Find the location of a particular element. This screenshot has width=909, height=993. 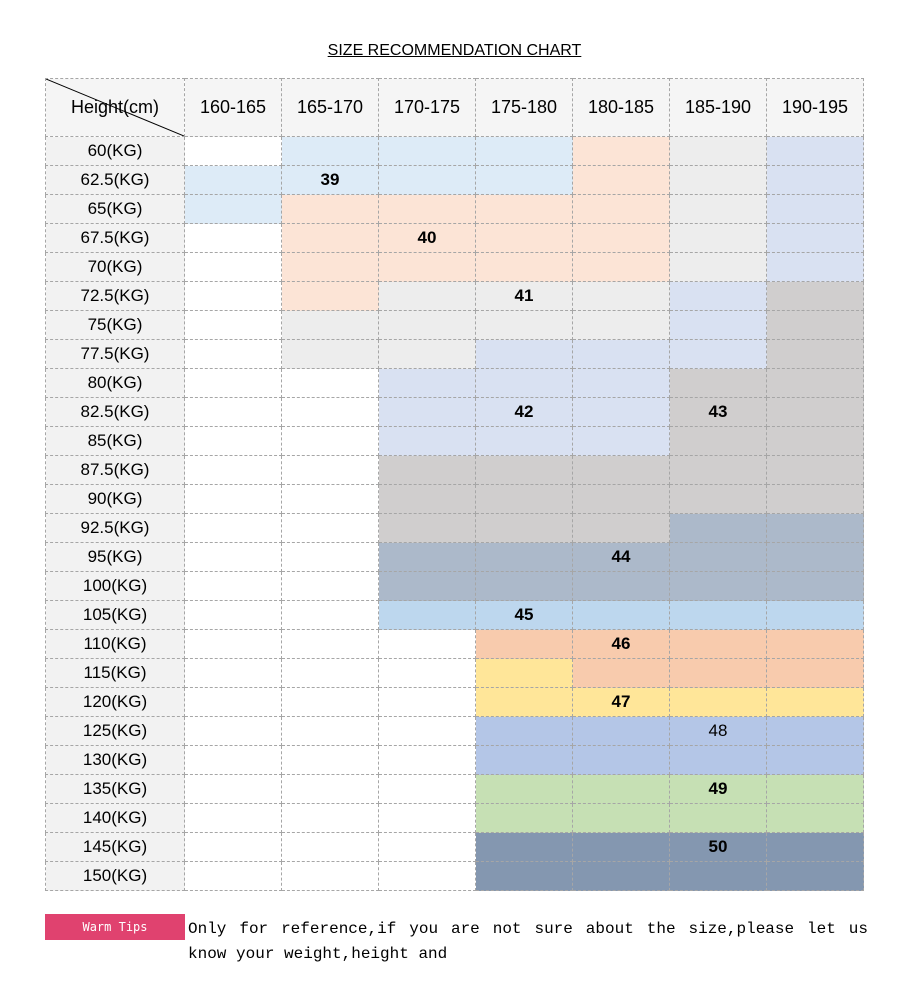

weight-row: 110(KG) 46 is located at coordinates (454, 644).